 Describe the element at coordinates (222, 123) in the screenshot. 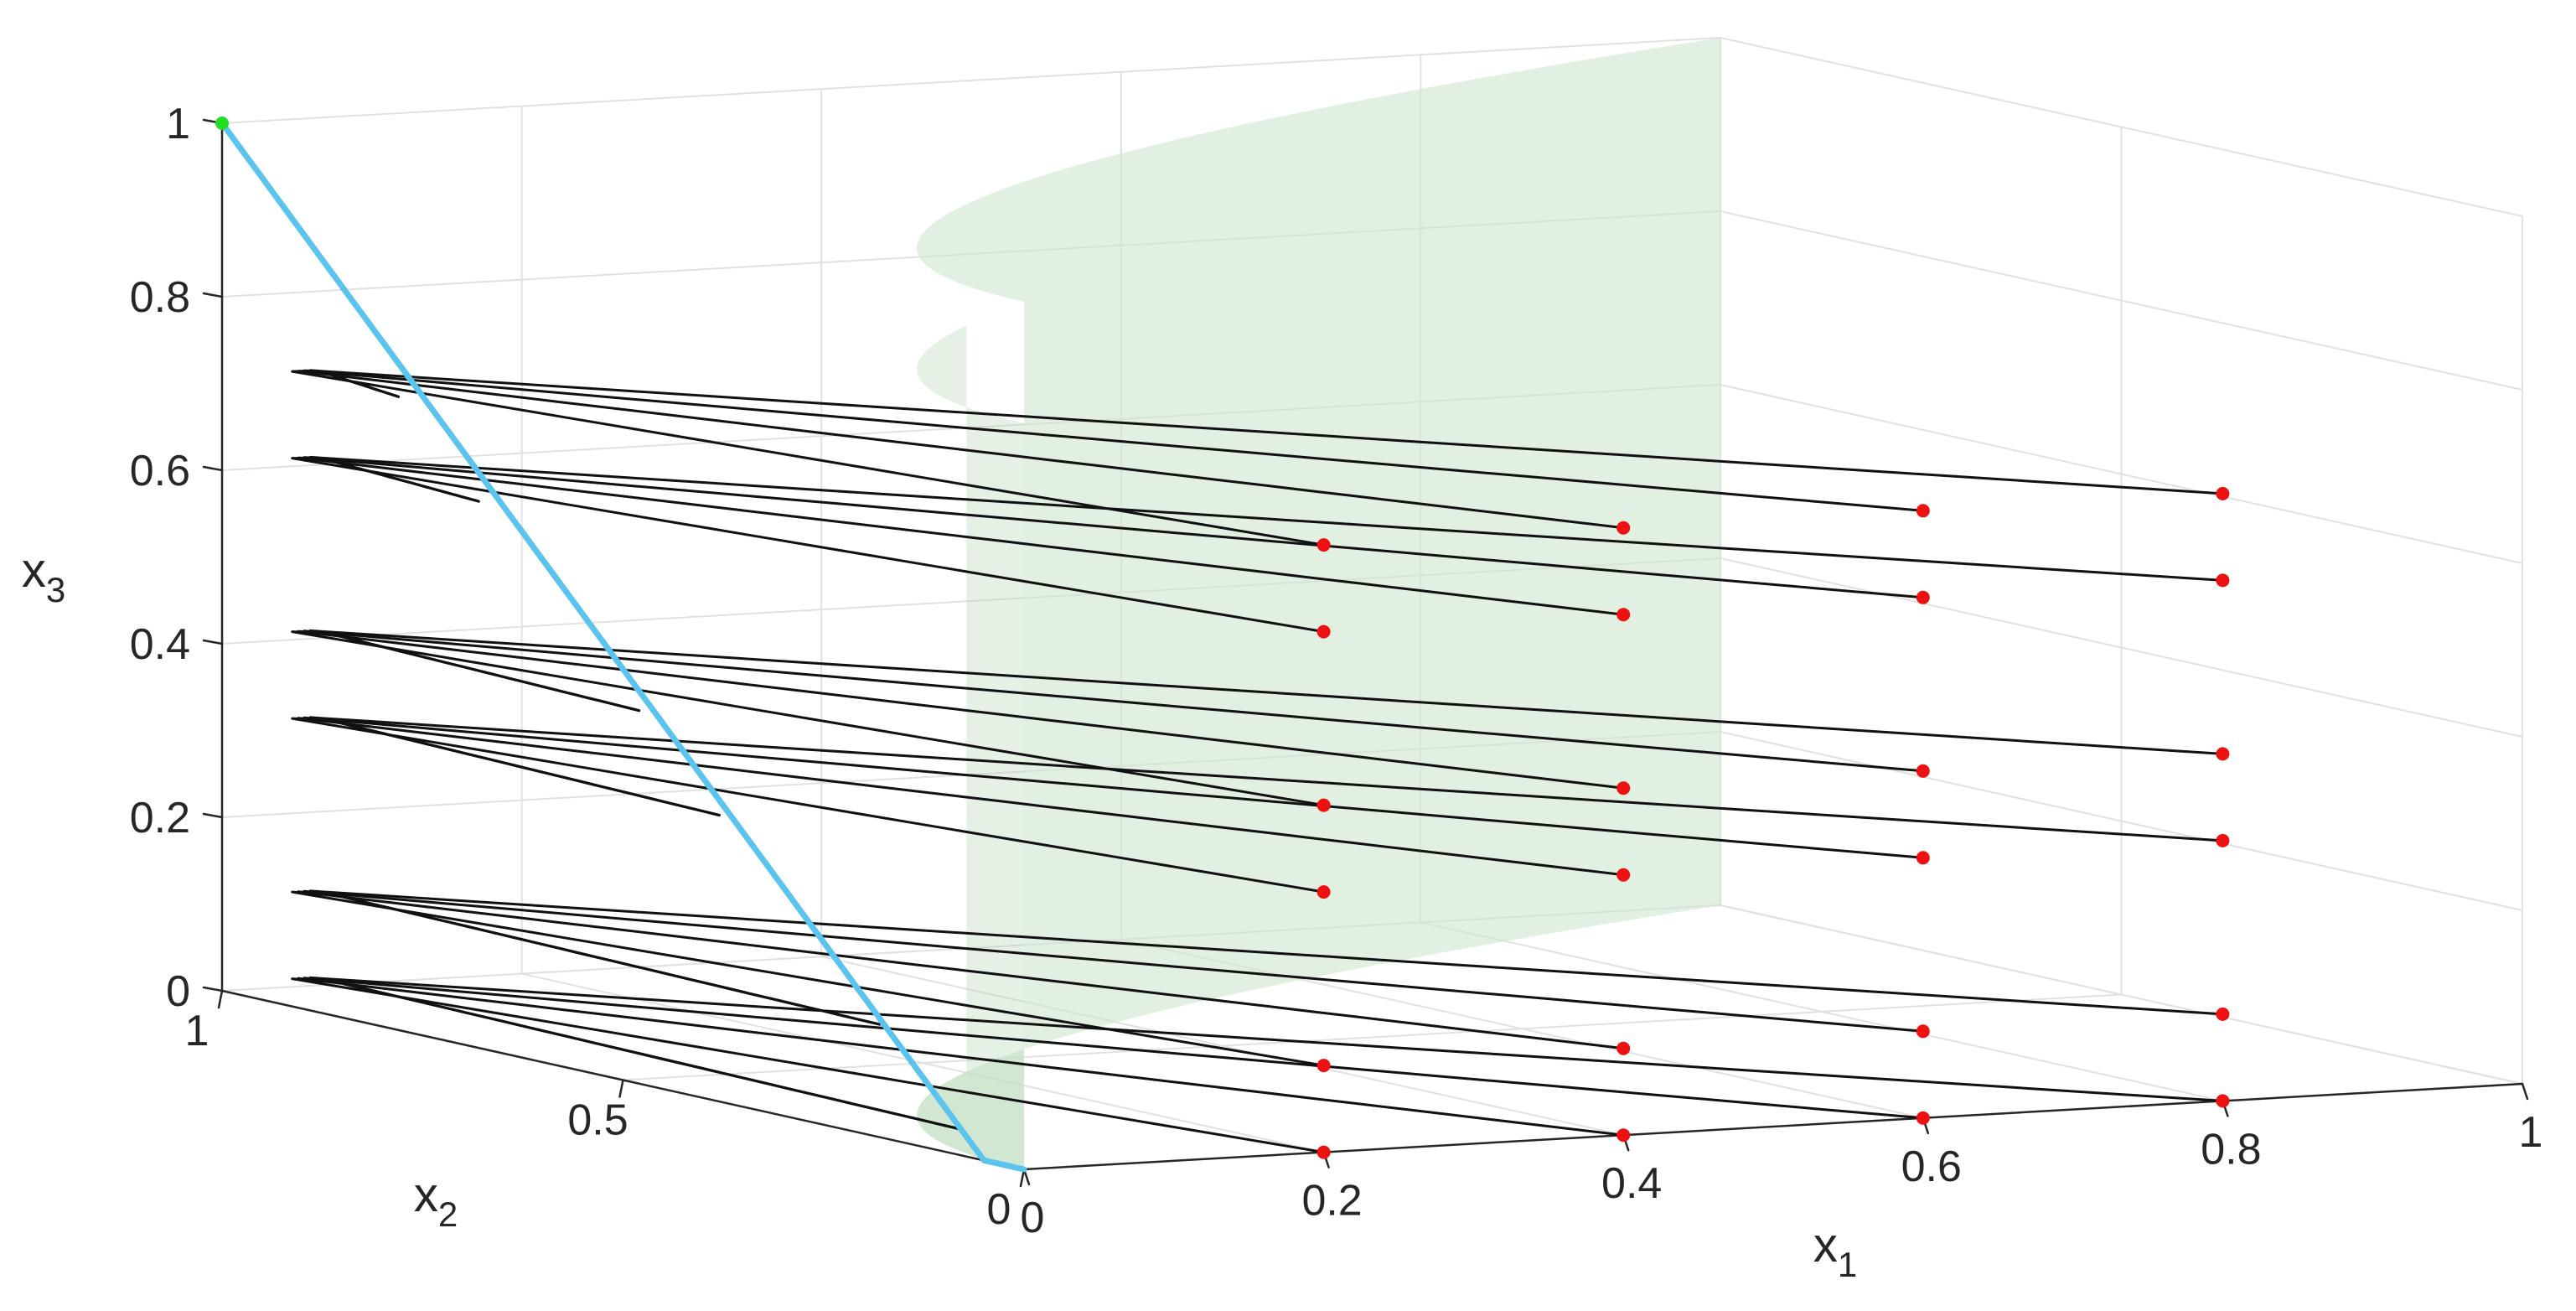

I see `end-point` at that location.